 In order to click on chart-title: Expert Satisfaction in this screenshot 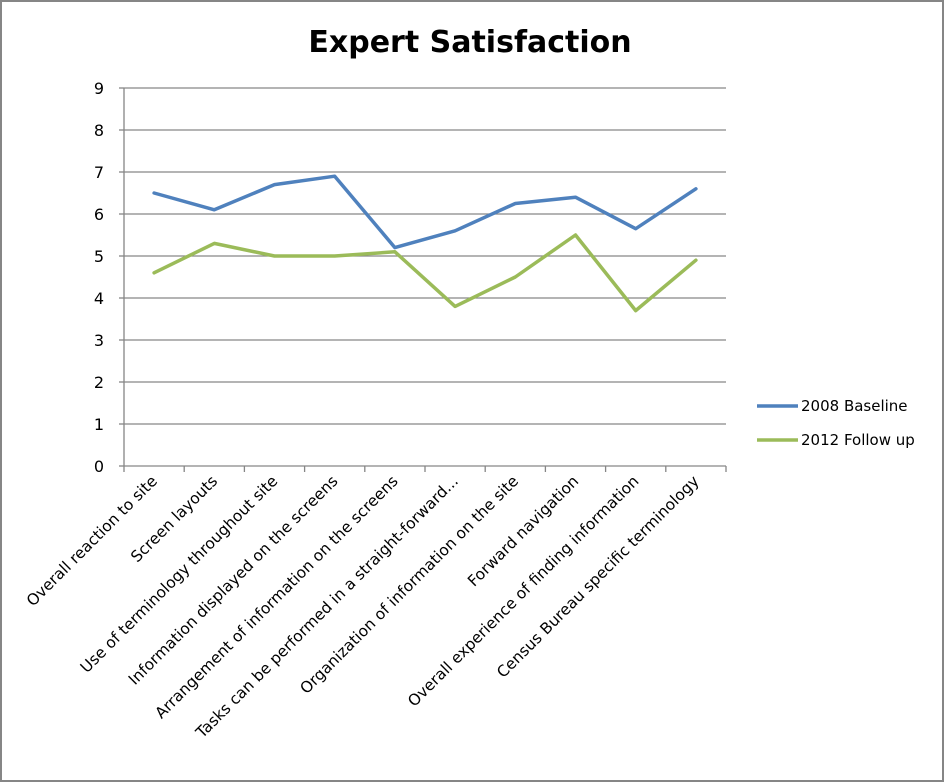, I will do `click(469, 42)`.